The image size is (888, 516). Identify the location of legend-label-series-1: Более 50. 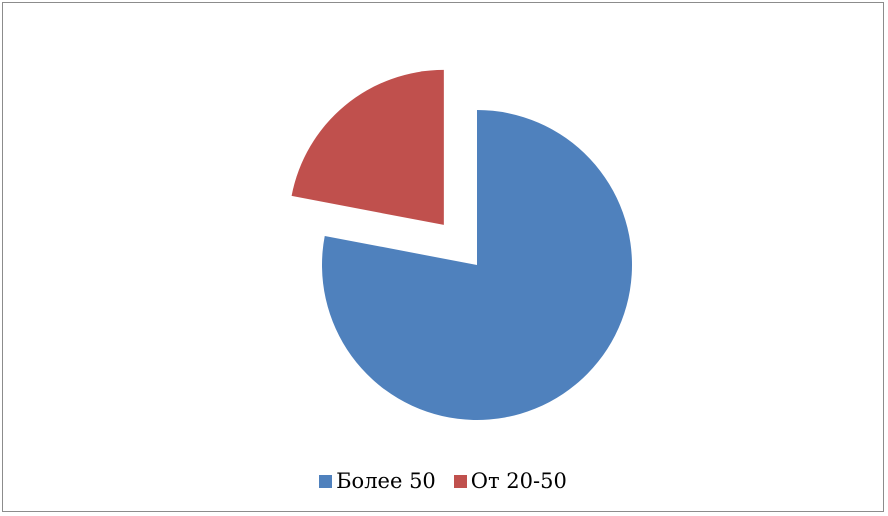
(386, 481).